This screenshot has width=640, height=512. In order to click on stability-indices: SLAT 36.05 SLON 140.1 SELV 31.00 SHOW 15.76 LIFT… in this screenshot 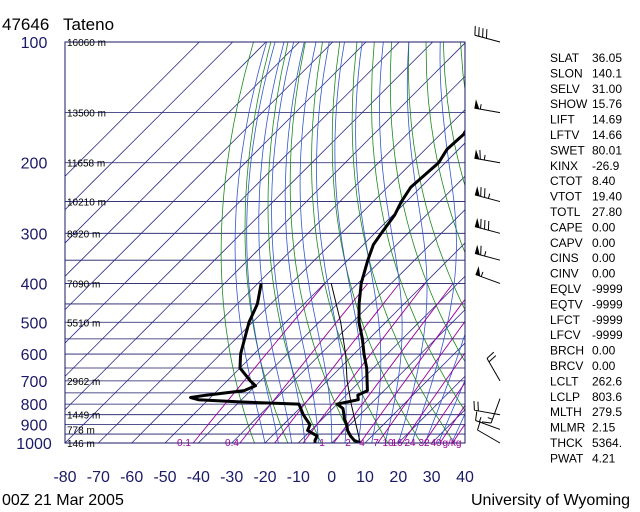, I will do `click(586, 258)`.